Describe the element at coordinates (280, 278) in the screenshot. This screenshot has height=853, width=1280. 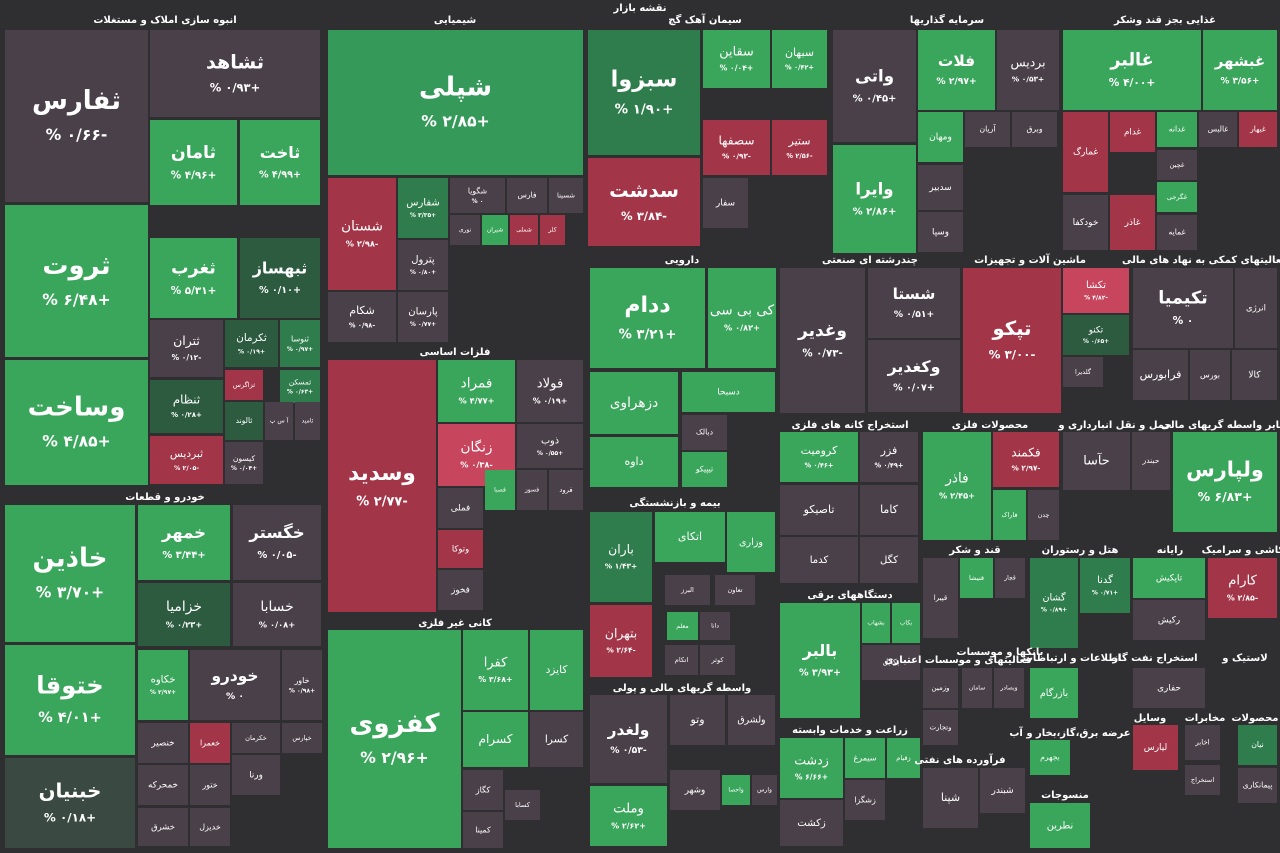
I see `stock-tile: ثبهساز +۰/۱۰ %` at that location.